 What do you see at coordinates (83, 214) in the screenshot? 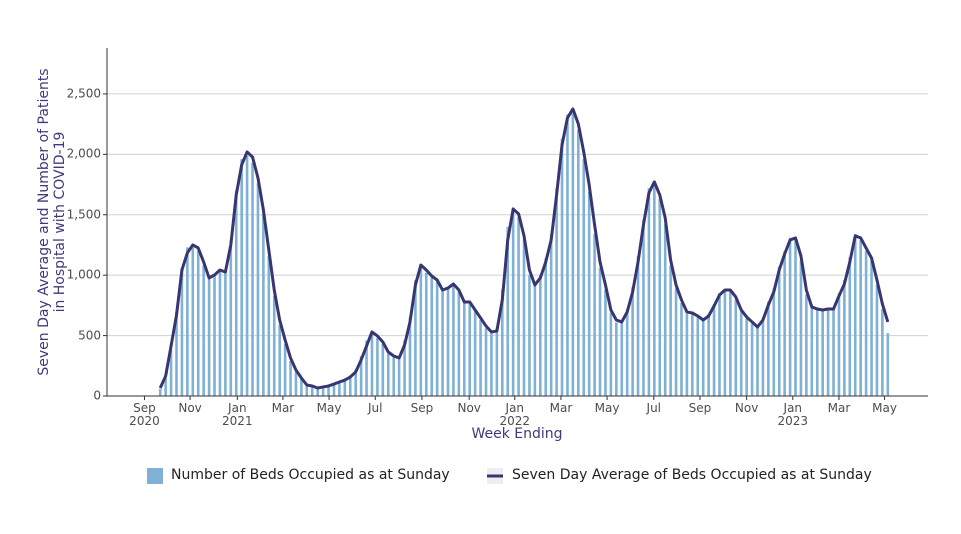
I see `y-tick-label: 1,500` at bounding box center [83, 214].